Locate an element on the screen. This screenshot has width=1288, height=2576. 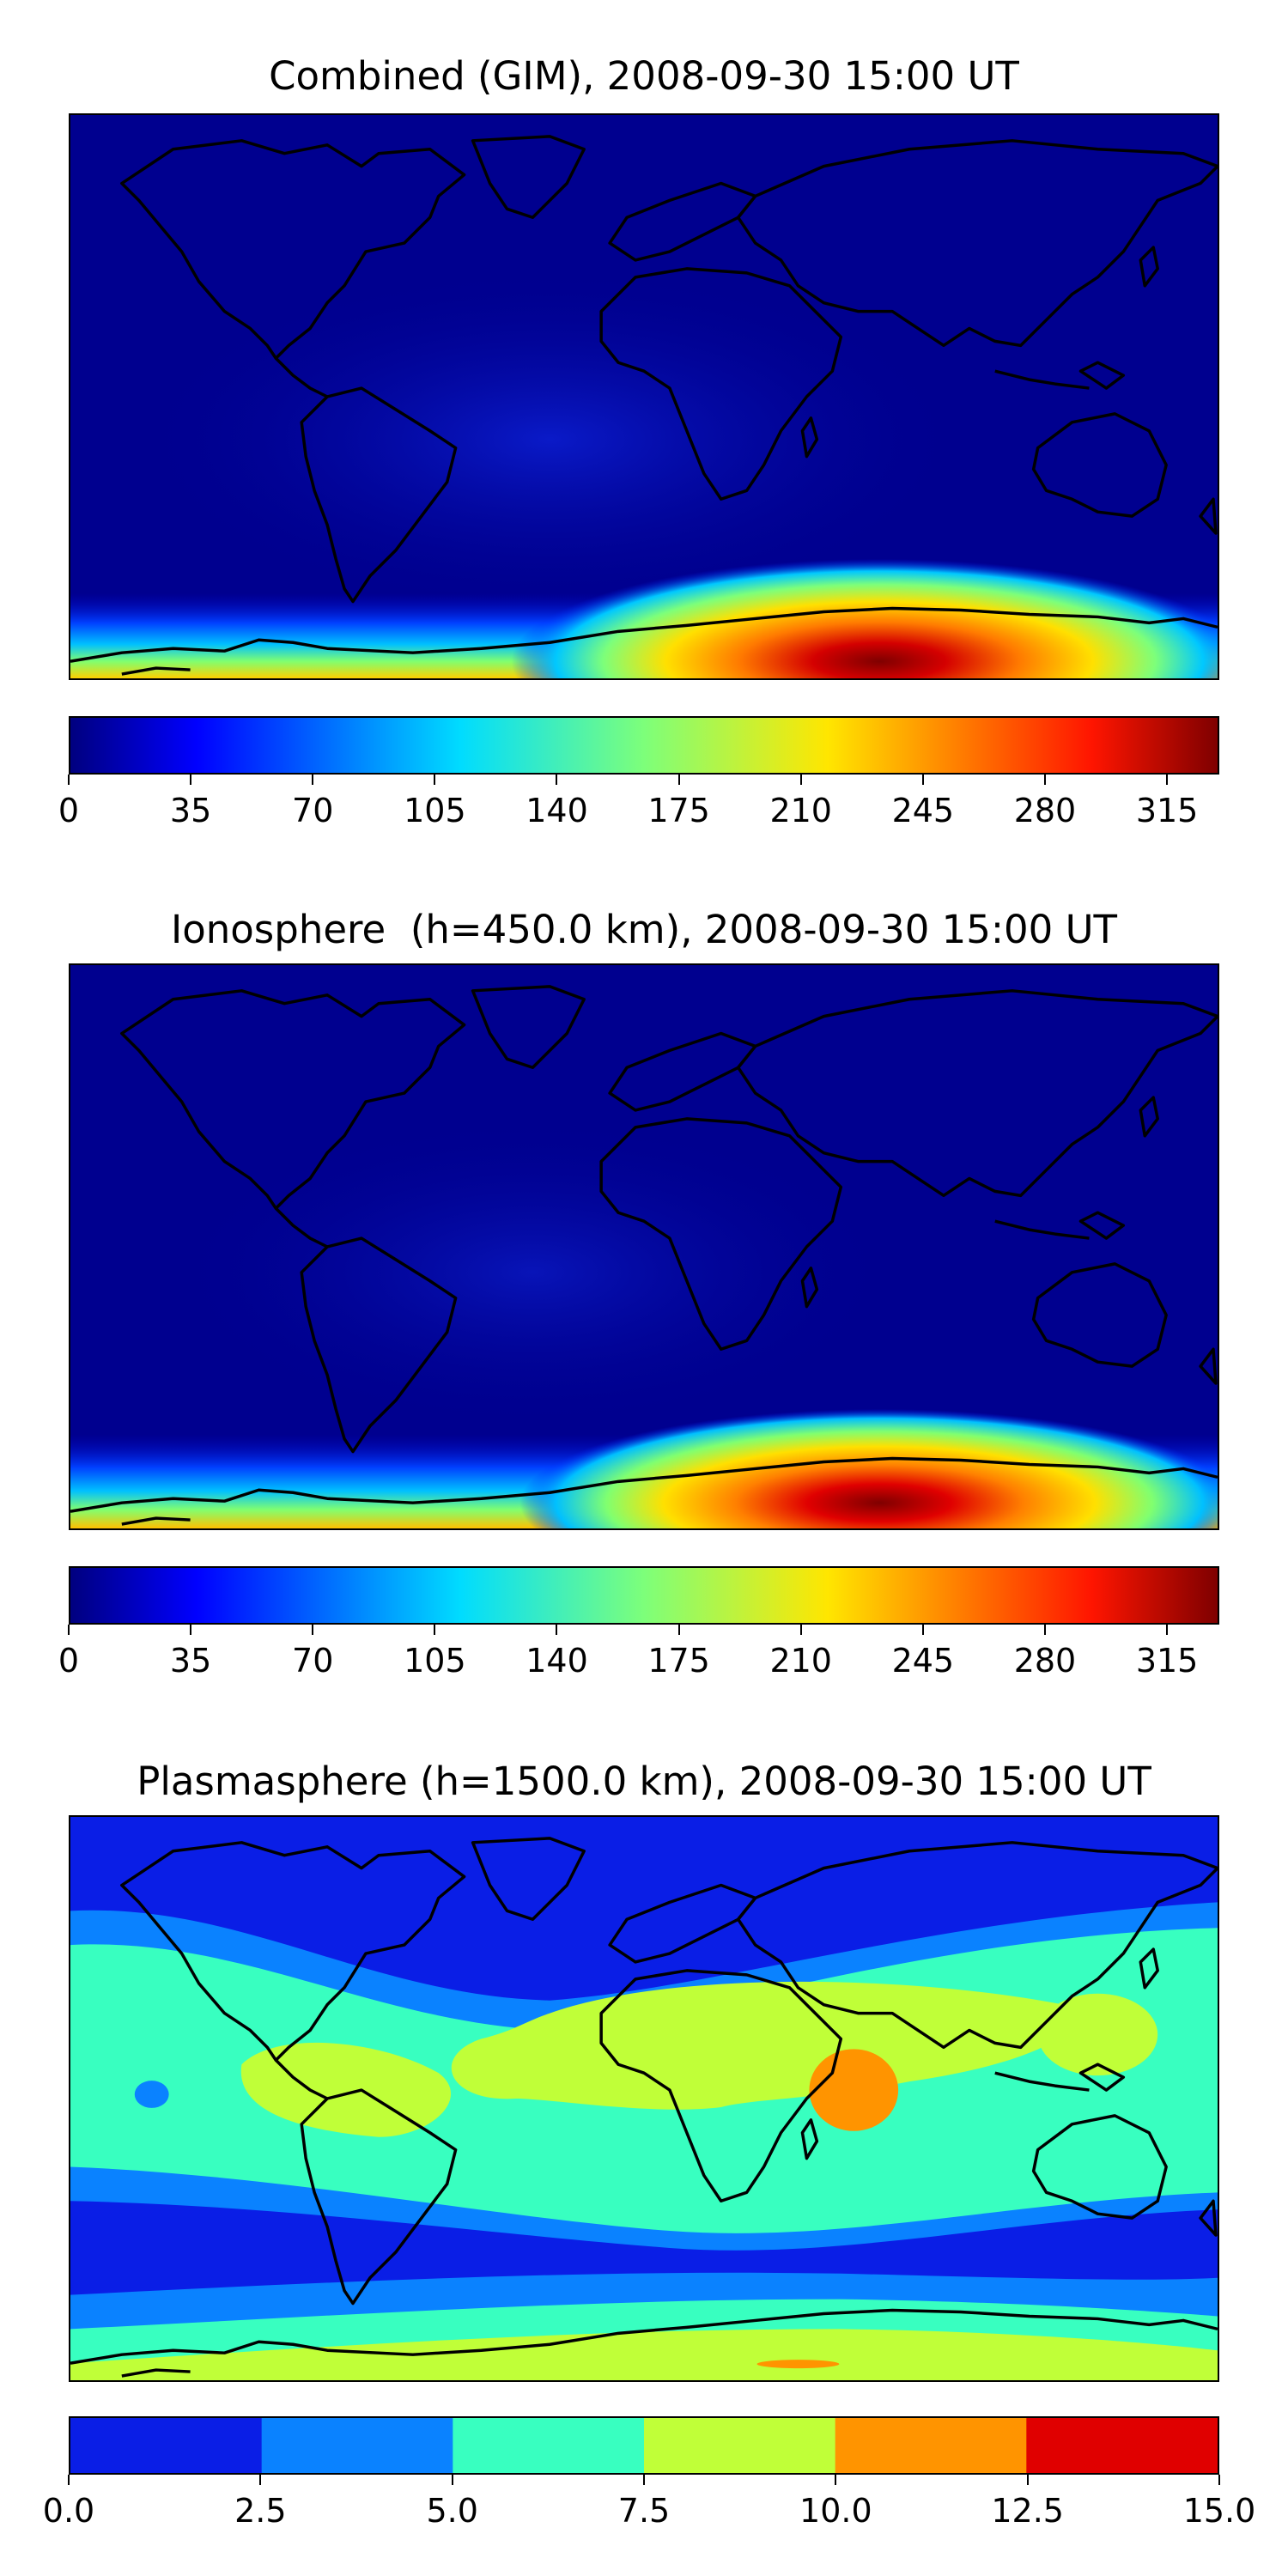
colorbar-tick-label: 5.0 is located at coordinates (452, 2511).